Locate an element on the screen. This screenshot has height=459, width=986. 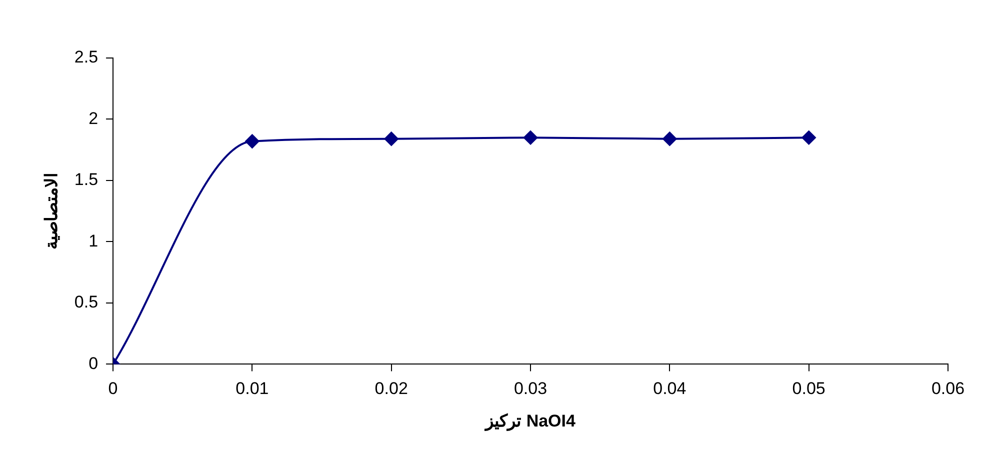
y-tick-label: 1 is located at coordinates (93, 240).